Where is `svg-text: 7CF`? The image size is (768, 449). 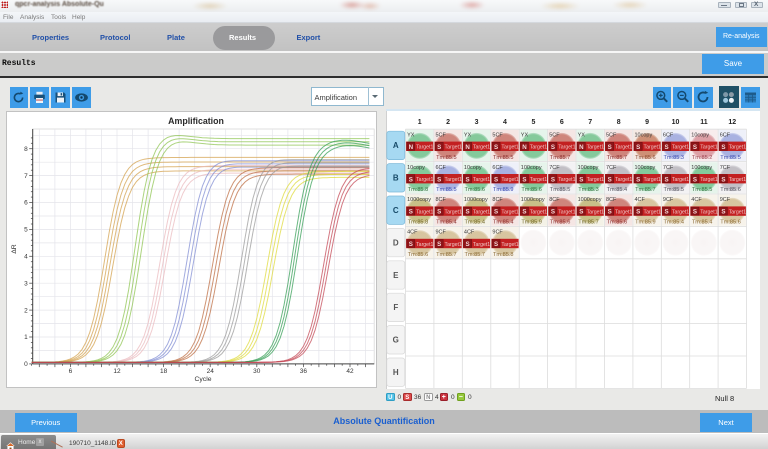
svg-text: 7CF is located at coordinates (724, 168).